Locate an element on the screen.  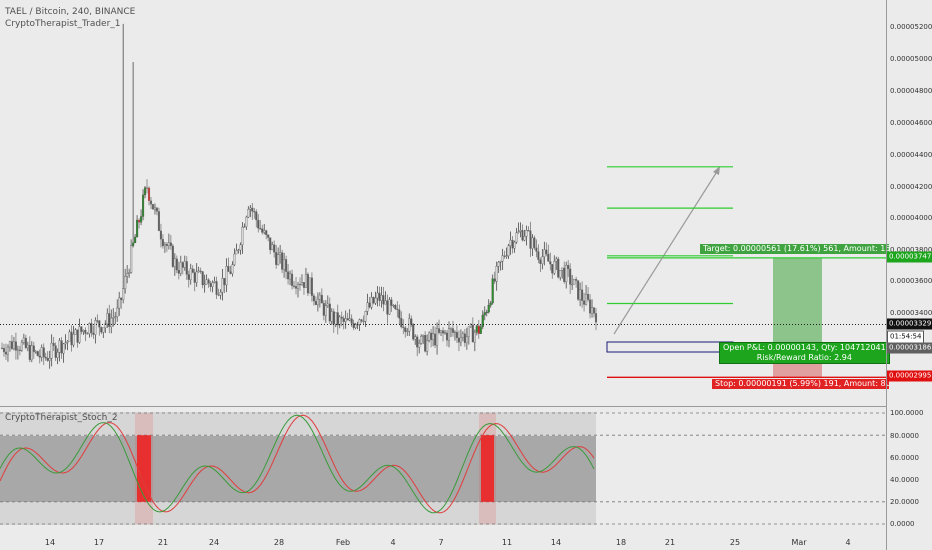
symbol-title: TAEL / Bitcoin, 240, BINANCE is located at coordinates (70, 12).